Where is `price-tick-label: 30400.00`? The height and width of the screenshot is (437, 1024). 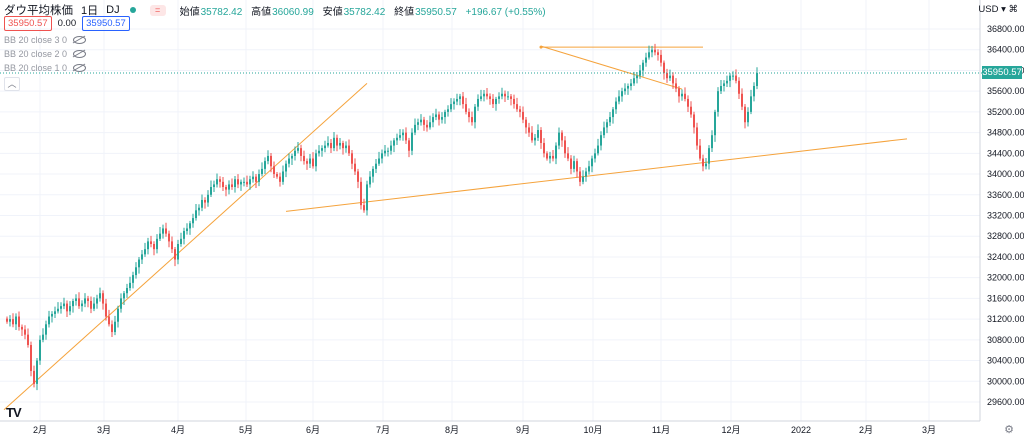
price-tick-label: 30400.00 is located at coordinates (1005, 361).